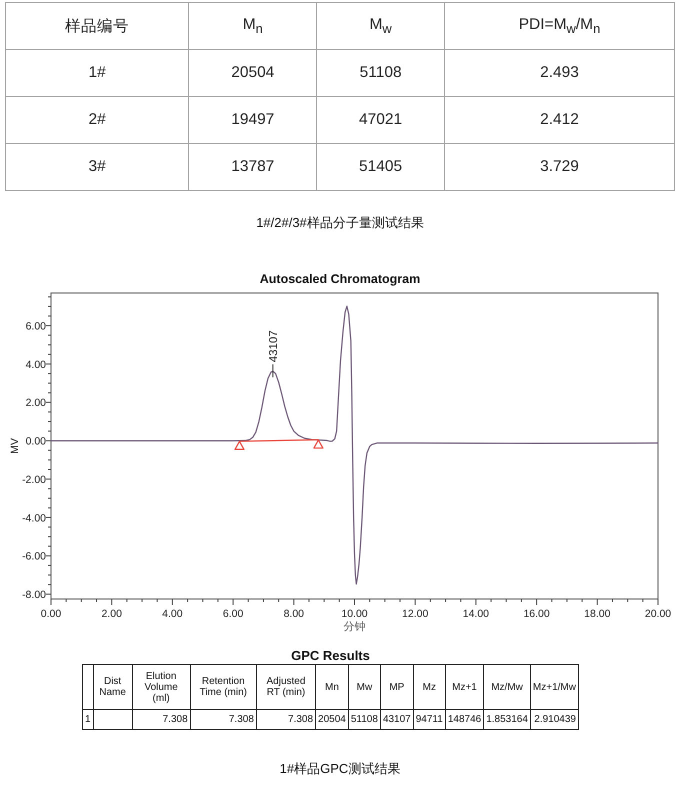  I want to click on category-label: Mz, so click(429, 687).